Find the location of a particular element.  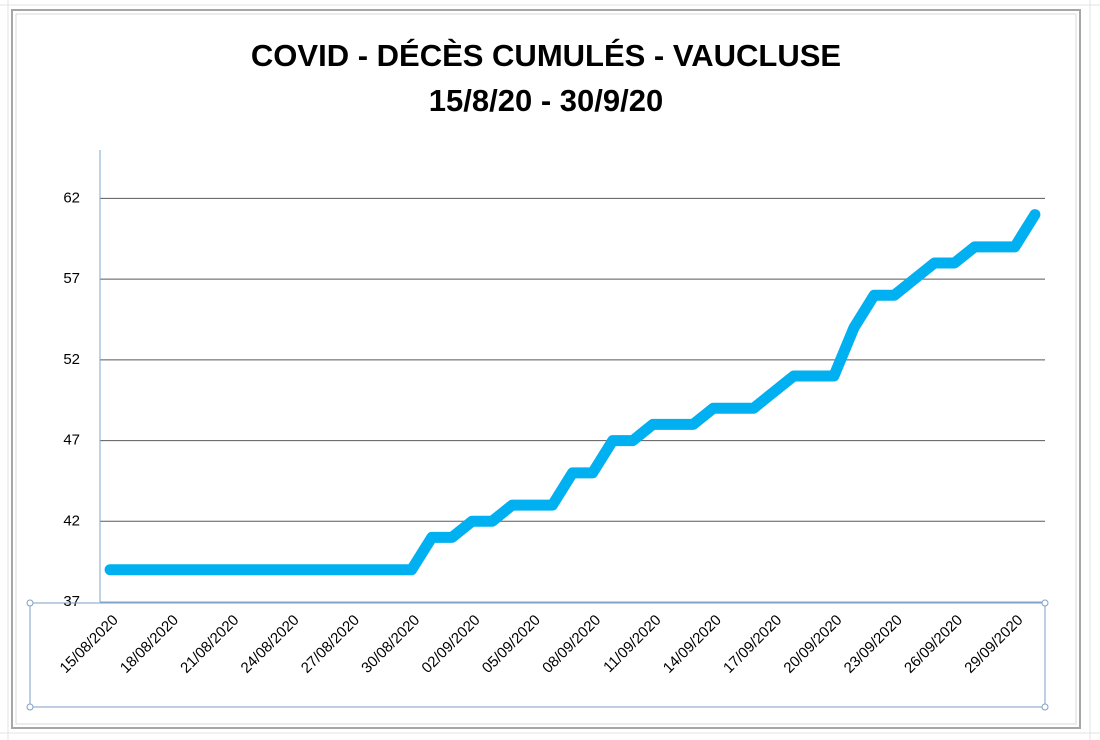

selection-box is located at coordinates (537, 655).